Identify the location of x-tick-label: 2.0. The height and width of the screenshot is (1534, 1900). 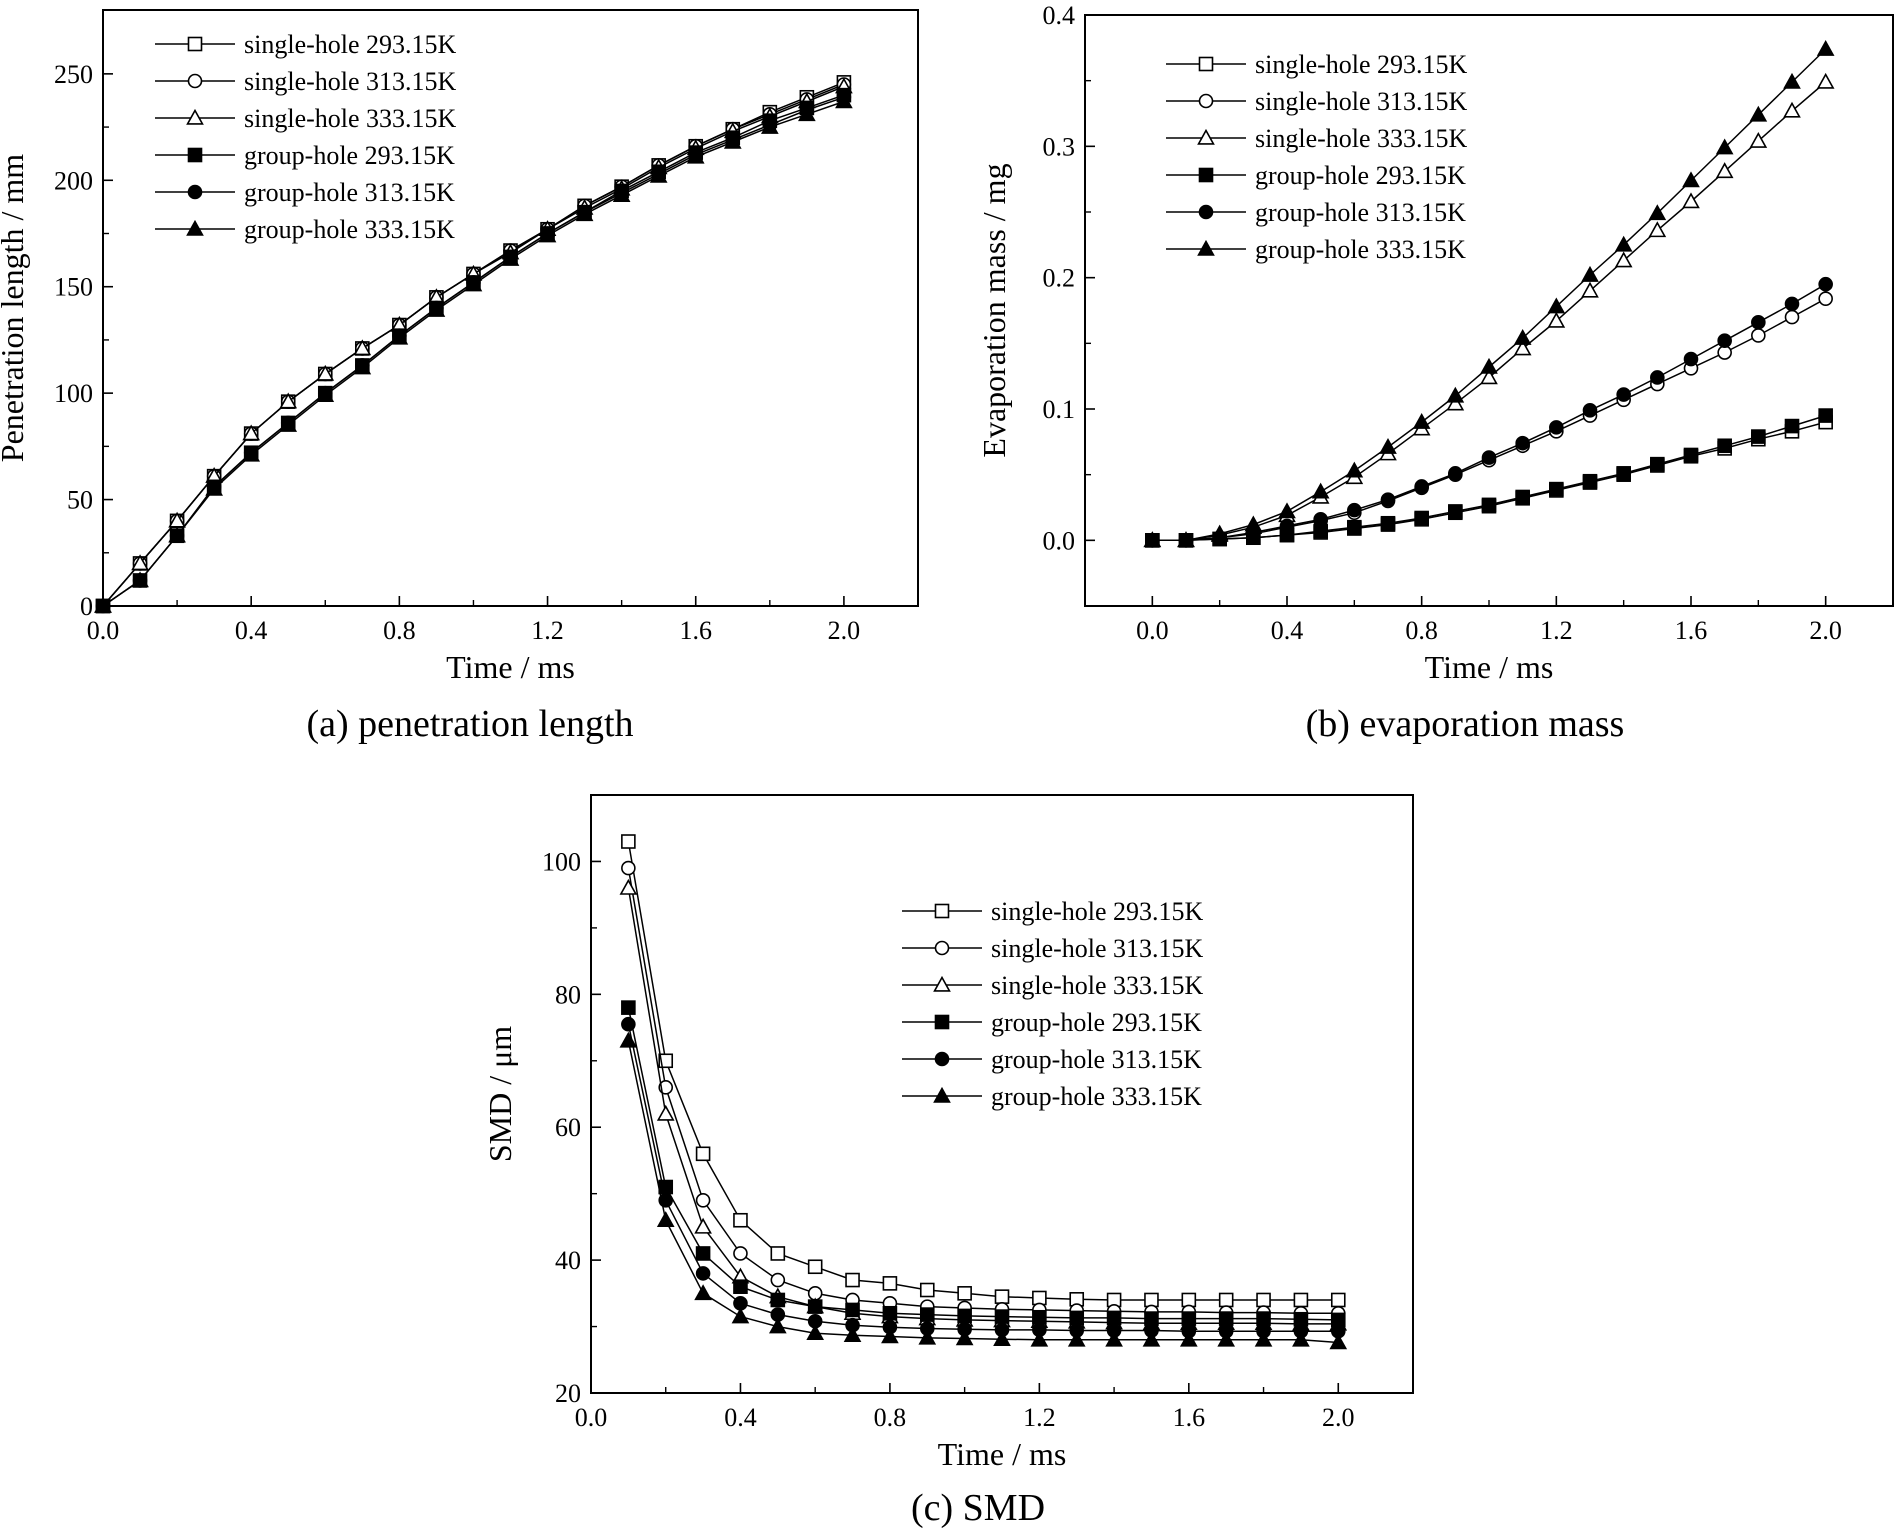
(844, 630).